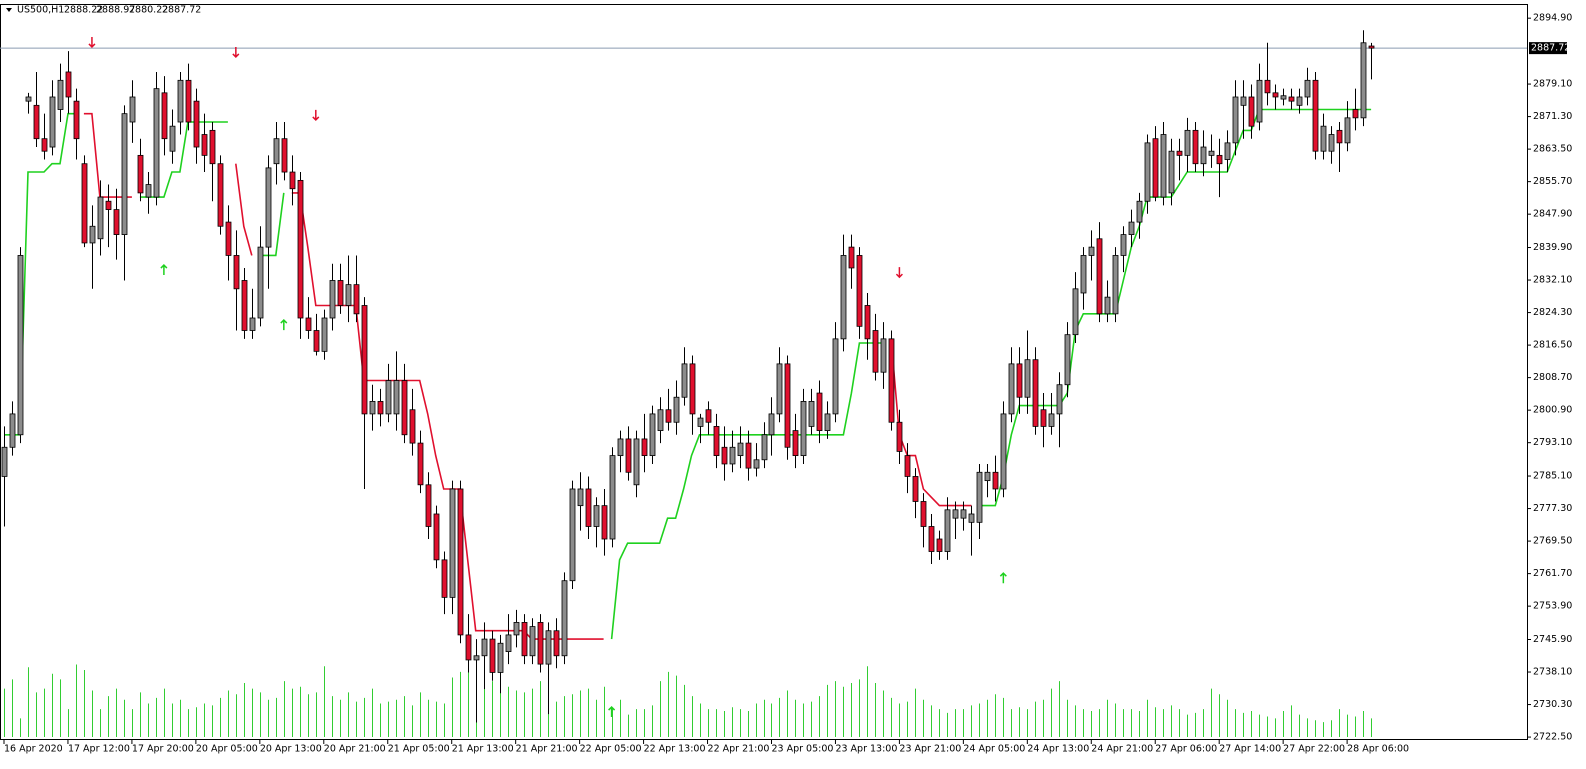  What do you see at coordinates (1378, 749) in the screenshot?
I see `x-tick-label: 28 Apr 06:00` at bounding box center [1378, 749].